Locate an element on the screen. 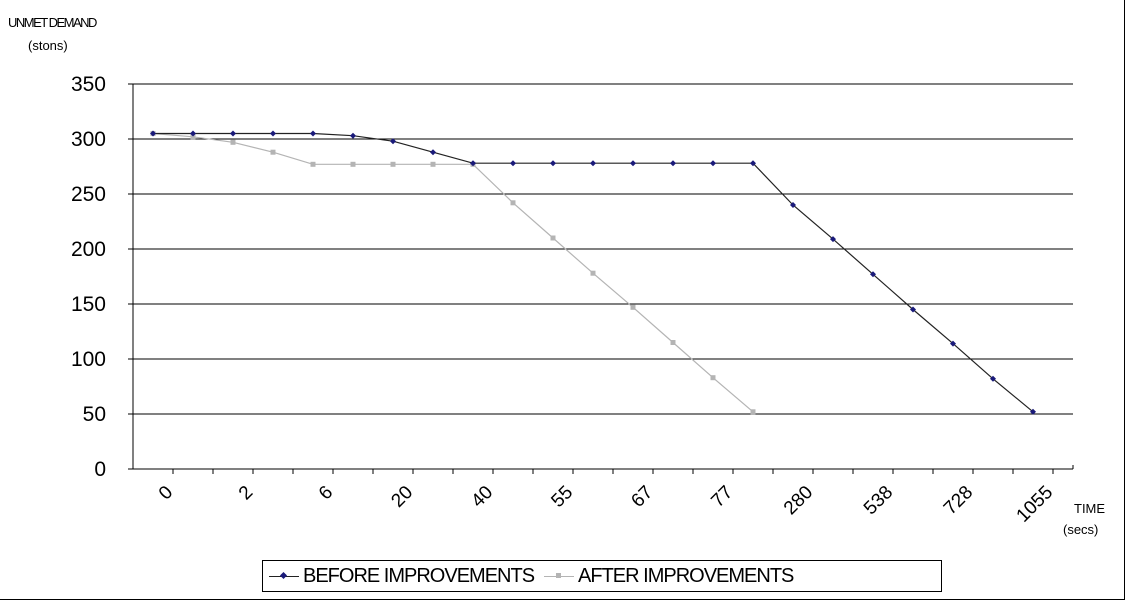 The height and width of the screenshot is (602, 1127). y-tick-label: 50 is located at coordinates (94, 414).